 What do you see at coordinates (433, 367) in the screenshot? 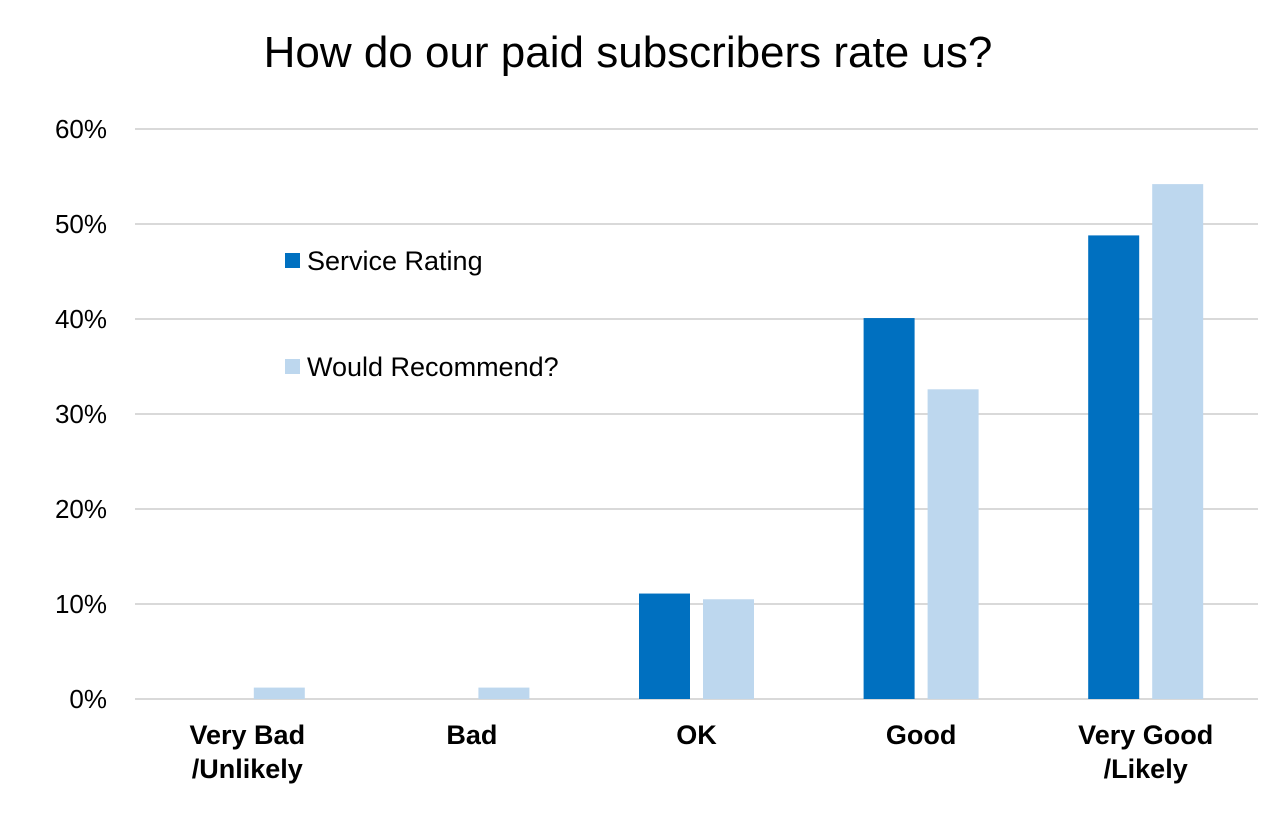
I see `legend-label: Would Recommend?` at bounding box center [433, 367].